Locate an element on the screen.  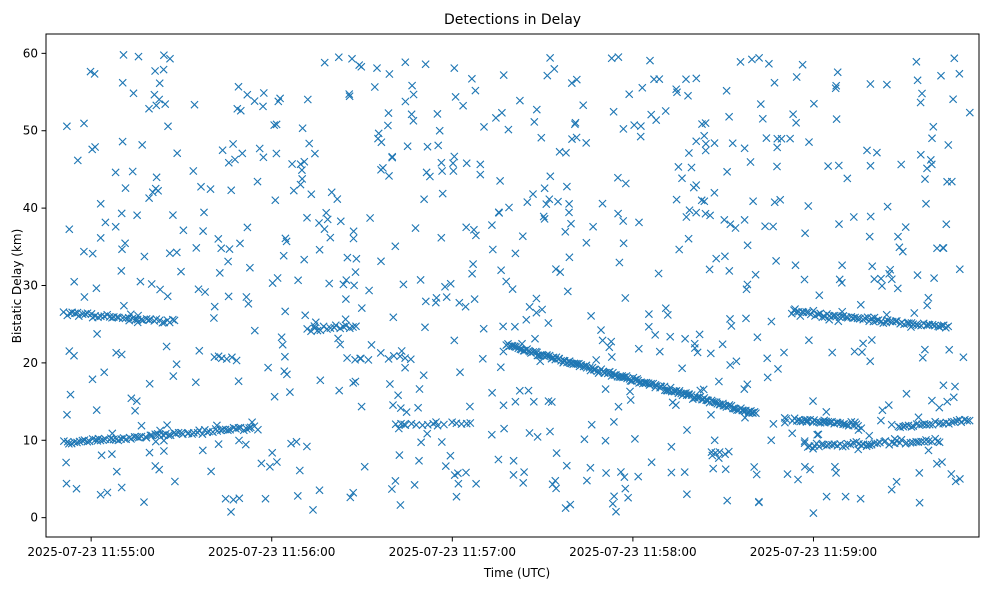
y-tick-label: 30 is located at coordinates (30, 286).